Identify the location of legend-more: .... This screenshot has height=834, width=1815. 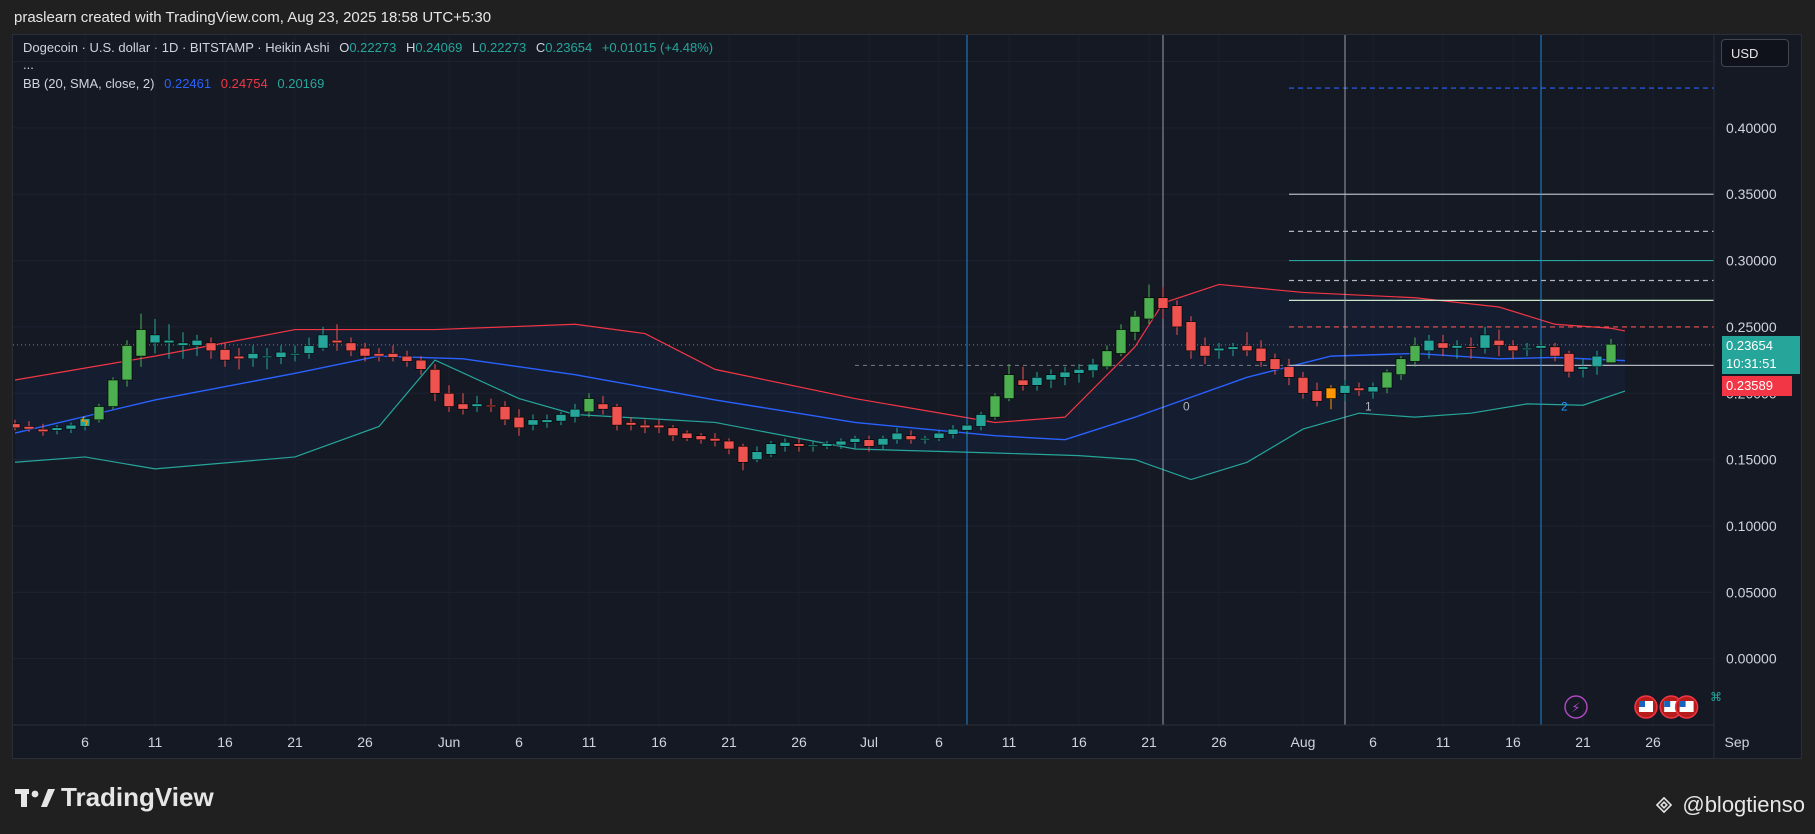
(28, 64).